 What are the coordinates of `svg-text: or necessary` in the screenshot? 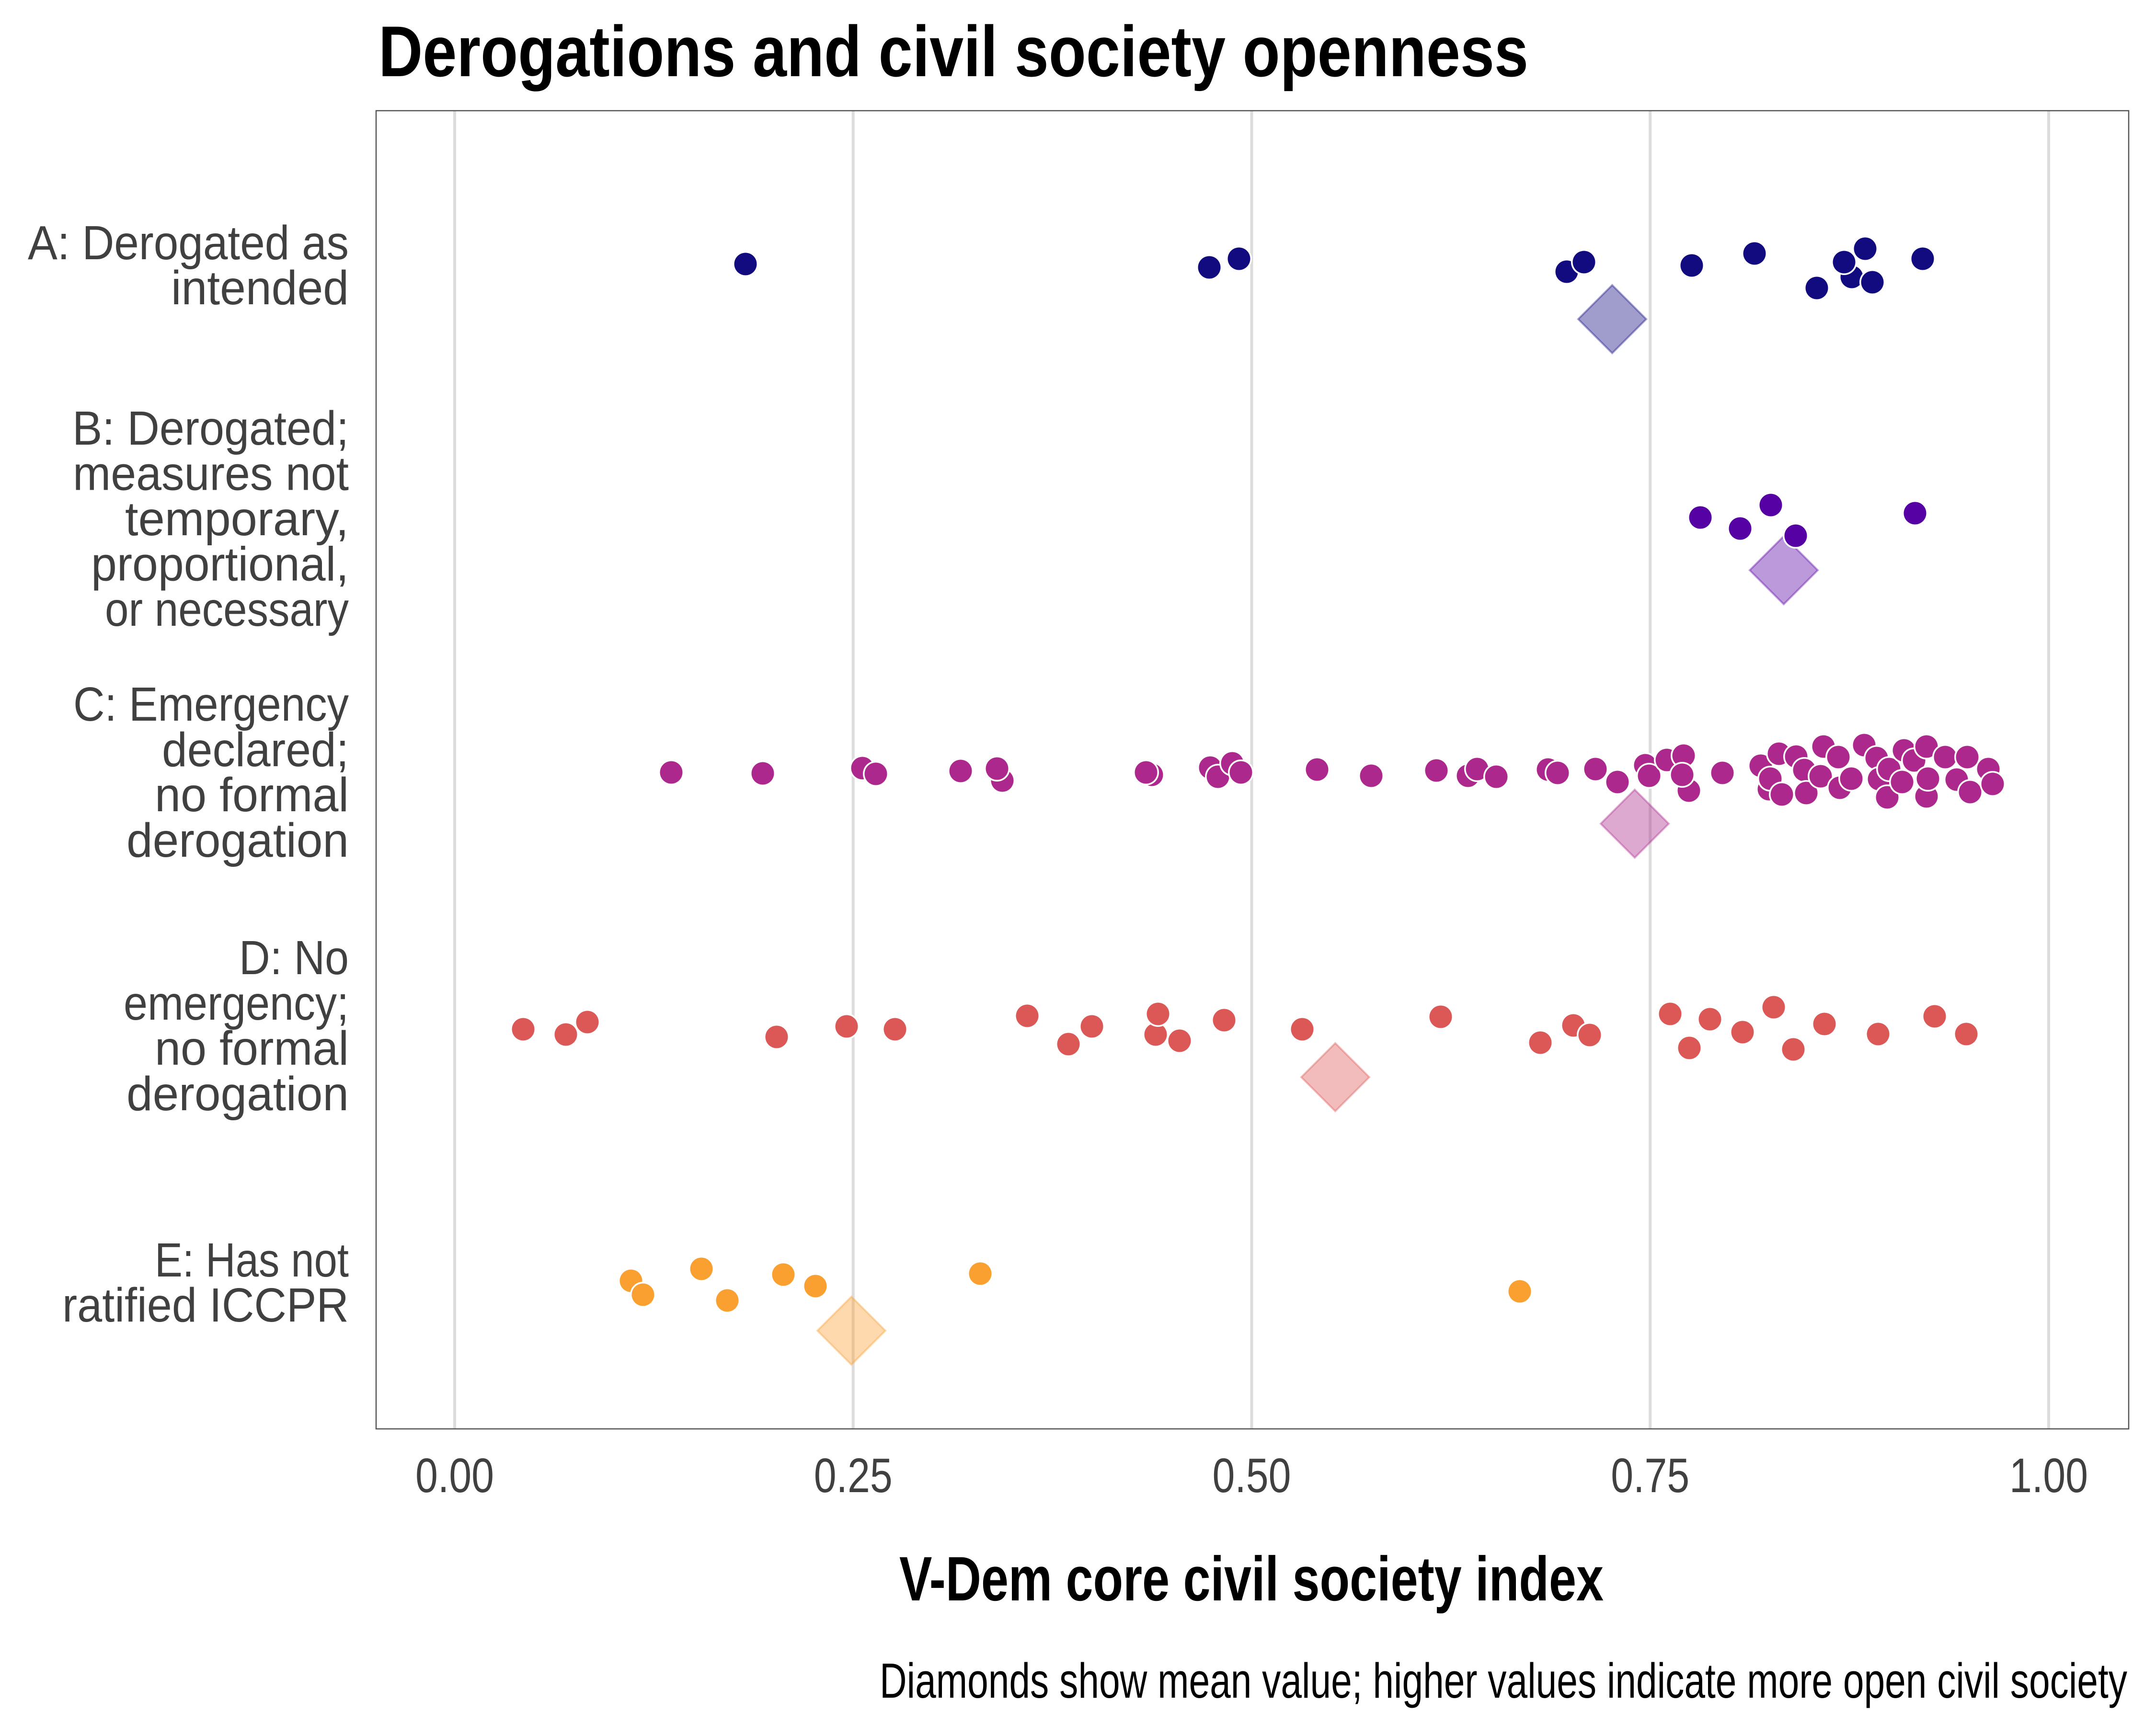 It's located at (227, 609).